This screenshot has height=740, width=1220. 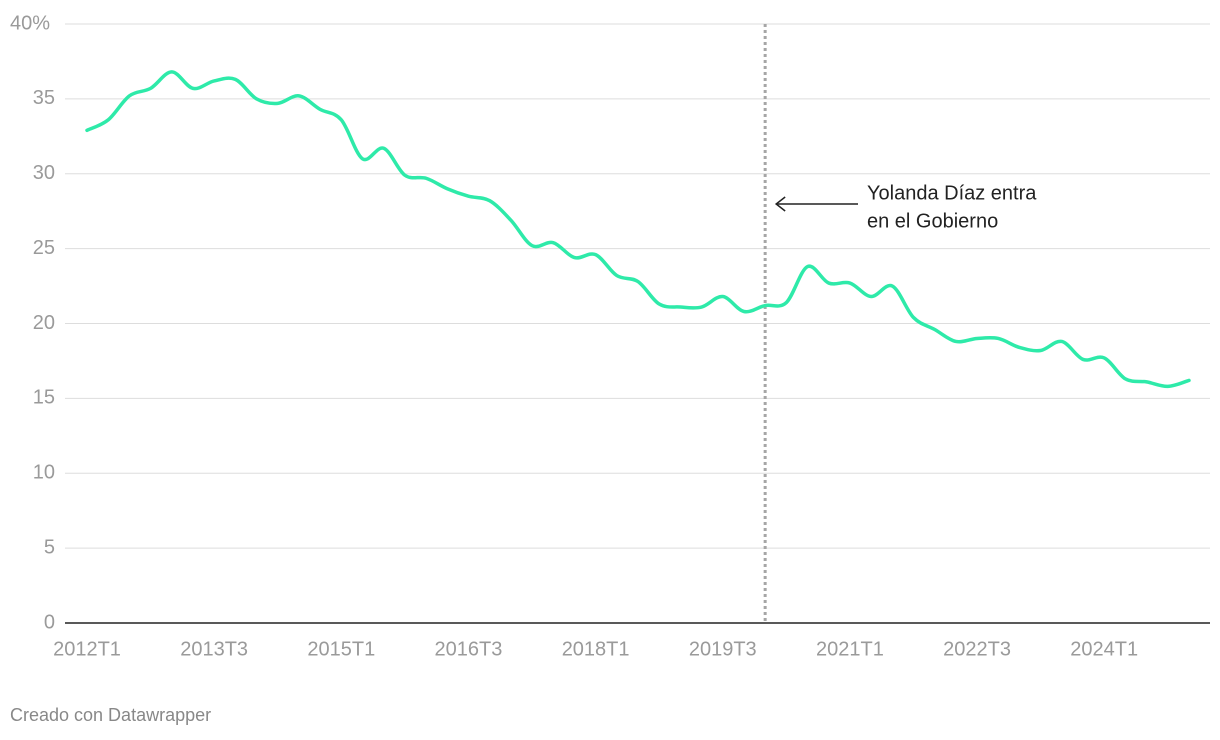 I want to click on y-tick-label: 0, so click(x=49, y=622).